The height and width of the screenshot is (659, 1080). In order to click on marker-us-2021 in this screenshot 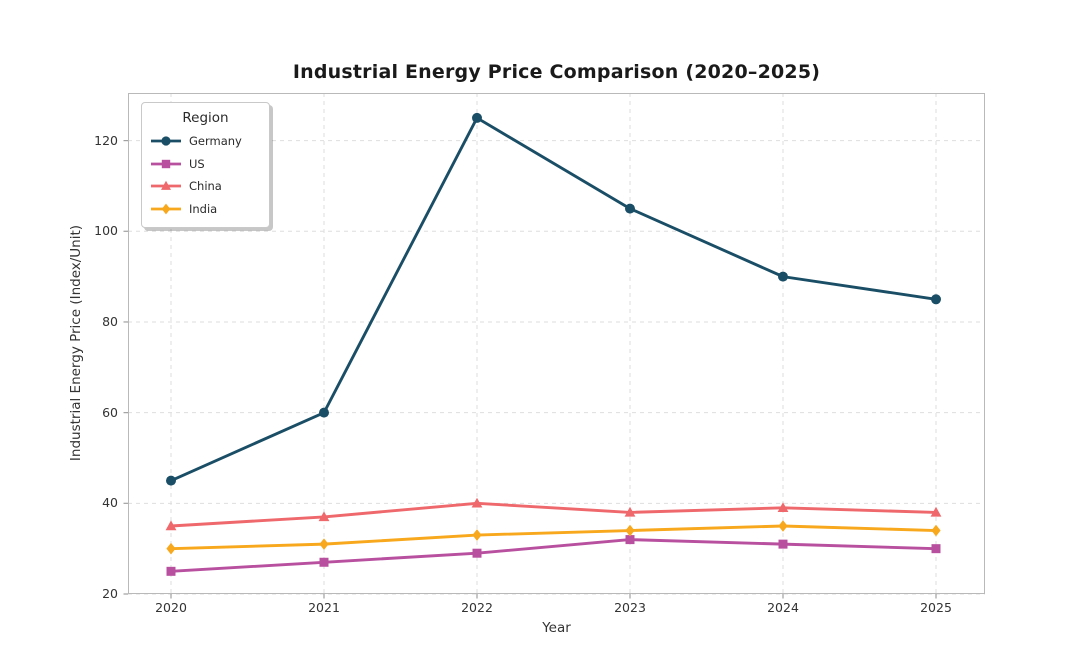, I will do `click(324, 562)`.